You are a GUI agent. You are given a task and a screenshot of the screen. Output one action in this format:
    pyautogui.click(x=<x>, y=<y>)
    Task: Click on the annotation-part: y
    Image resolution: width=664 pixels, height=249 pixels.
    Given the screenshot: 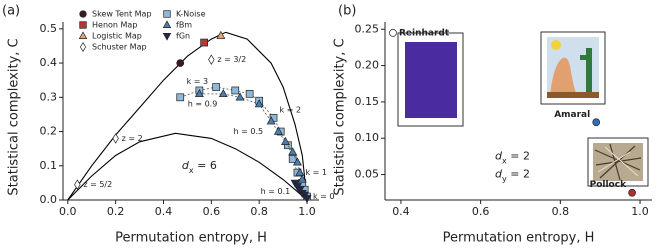 What is the action you would take?
    pyautogui.click(x=504, y=179)
    